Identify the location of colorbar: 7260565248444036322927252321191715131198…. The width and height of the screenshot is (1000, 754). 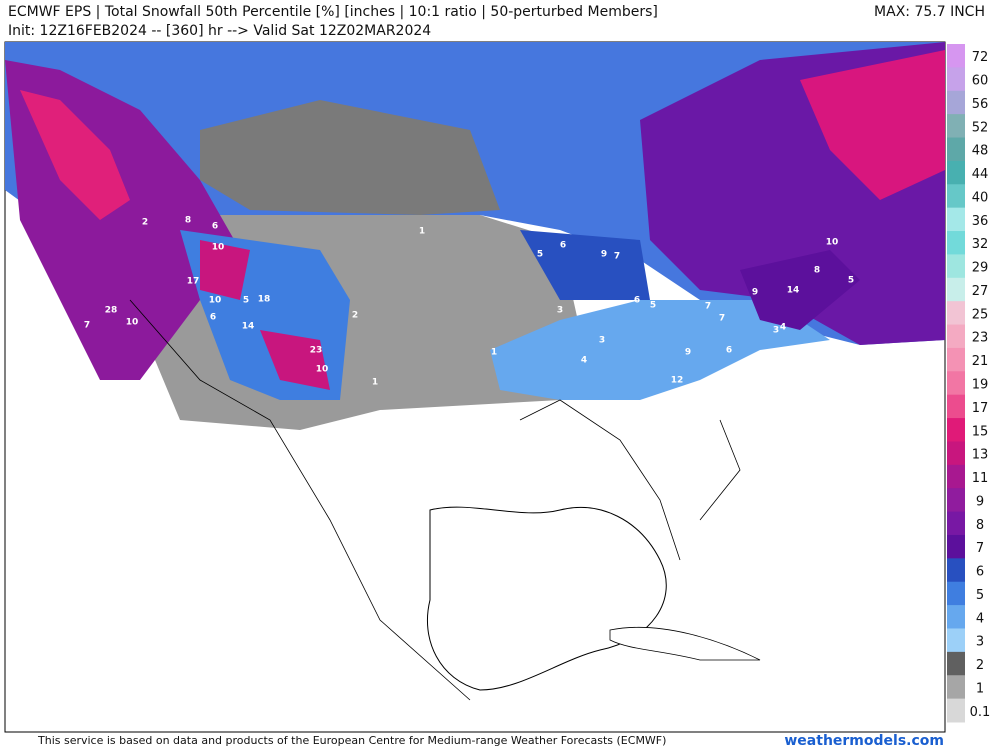
(968, 383).